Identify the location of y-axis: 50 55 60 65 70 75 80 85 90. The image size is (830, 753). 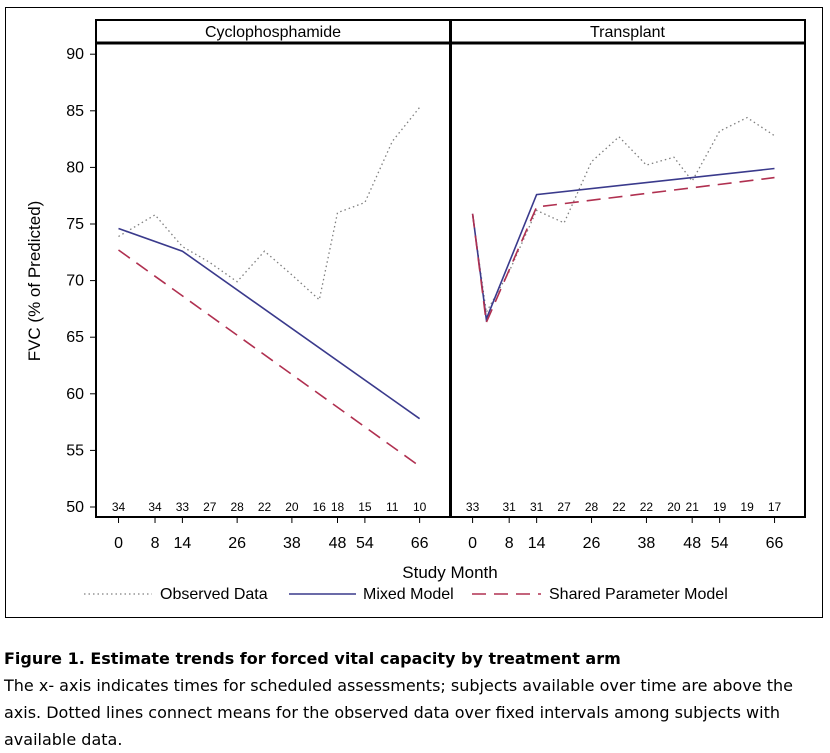
(81, 281).